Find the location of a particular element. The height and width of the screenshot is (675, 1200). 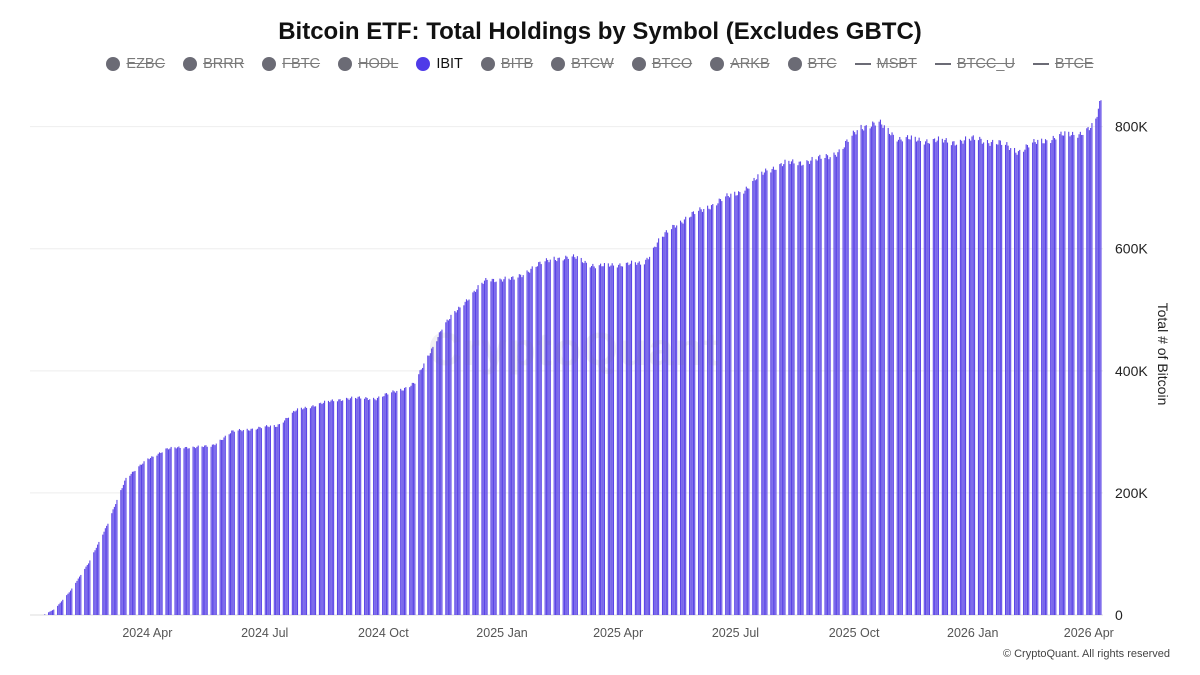

legend-item-fbtc: FBTC is located at coordinates (291, 64).